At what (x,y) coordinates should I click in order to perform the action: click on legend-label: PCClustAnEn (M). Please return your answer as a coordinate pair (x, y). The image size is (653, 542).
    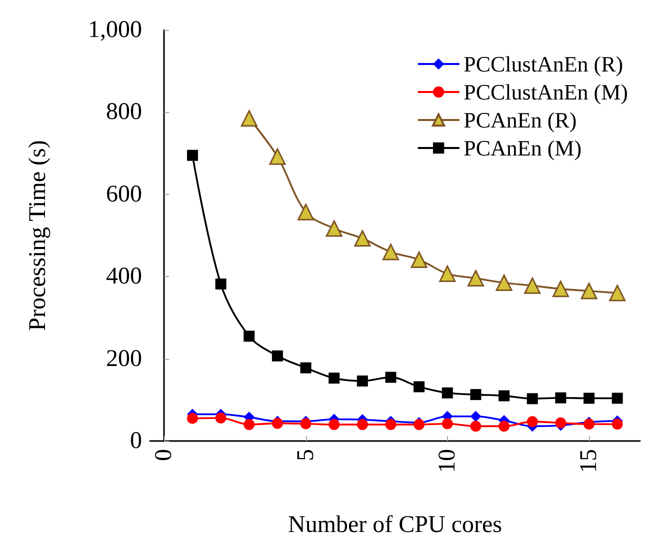
    Looking at the image, I should click on (546, 92).